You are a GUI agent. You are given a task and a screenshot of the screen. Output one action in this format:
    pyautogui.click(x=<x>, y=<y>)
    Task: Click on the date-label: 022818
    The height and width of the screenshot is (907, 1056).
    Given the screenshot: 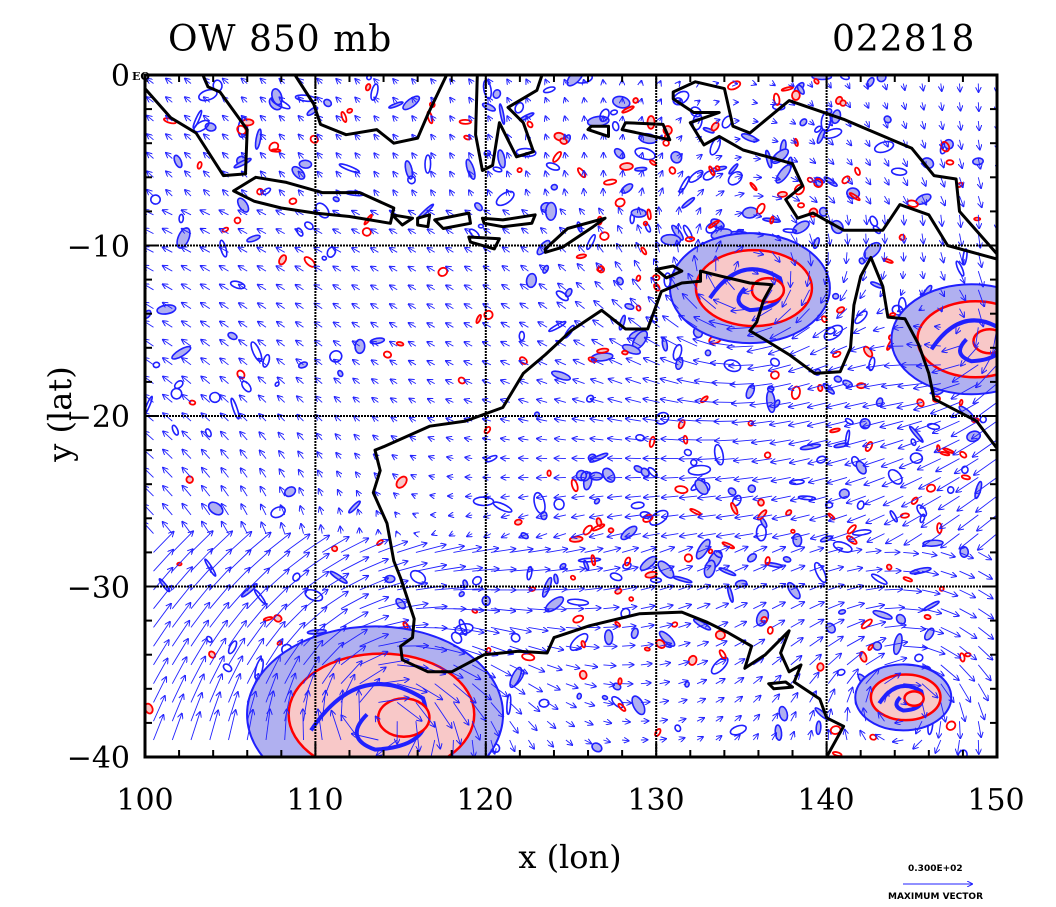 What is the action you would take?
    pyautogui.click(x=904, y=39)
    